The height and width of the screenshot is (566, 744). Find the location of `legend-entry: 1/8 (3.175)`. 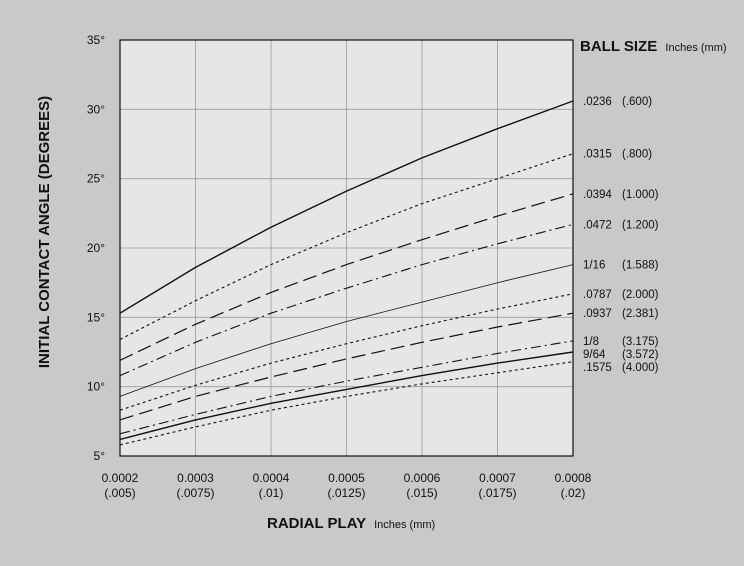

legend-entry: 1/8 (3.175) is located at coordinates (621, 342).